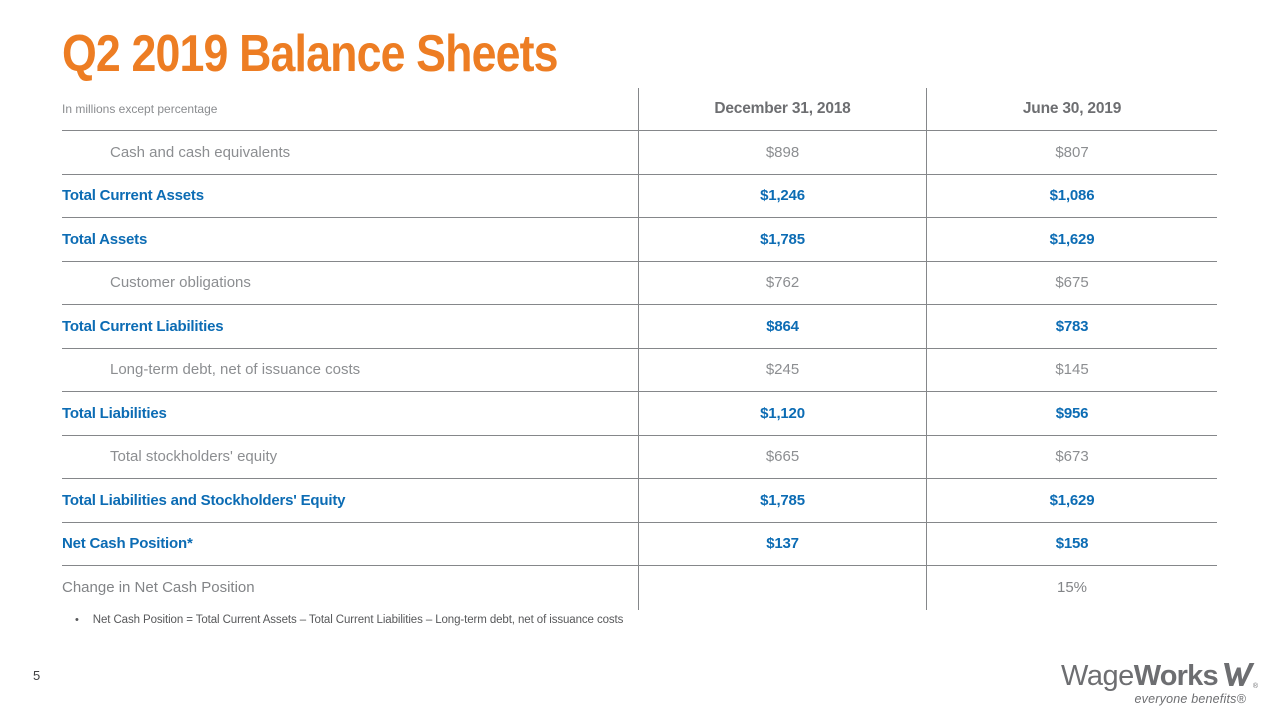 Image resolution: width=1280 pixels, height=720 pixels. What do you see at coordinates (1071, 327) in the screenshot?
I see `table-cell-jun-2019: $783` at bounding box center [1071, 327].